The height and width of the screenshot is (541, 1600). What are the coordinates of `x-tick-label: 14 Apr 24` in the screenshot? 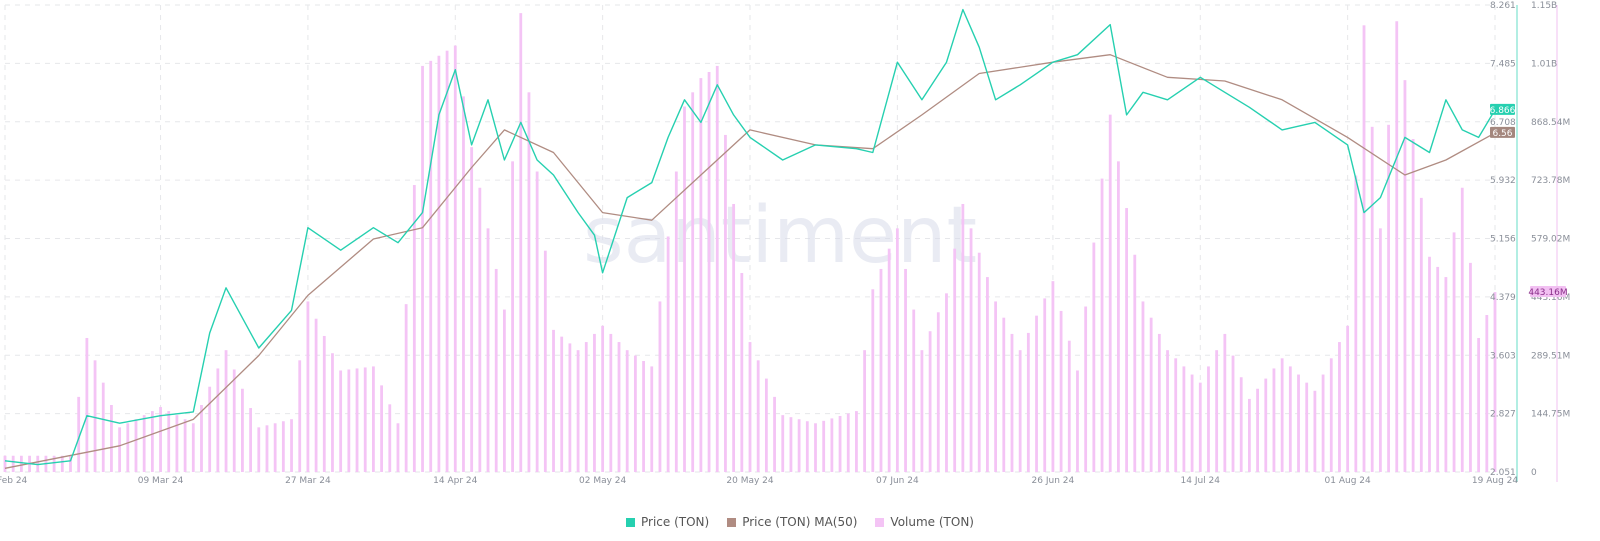 It's located at (455, 481).